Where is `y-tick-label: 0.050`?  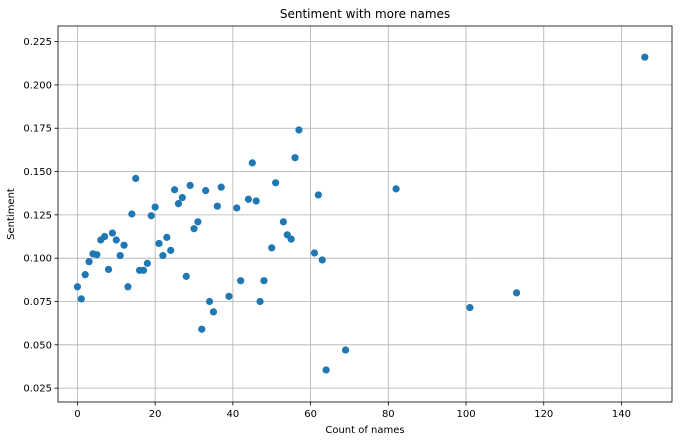 y-tick-label: 0.050 is located at coordinates (37, 345).